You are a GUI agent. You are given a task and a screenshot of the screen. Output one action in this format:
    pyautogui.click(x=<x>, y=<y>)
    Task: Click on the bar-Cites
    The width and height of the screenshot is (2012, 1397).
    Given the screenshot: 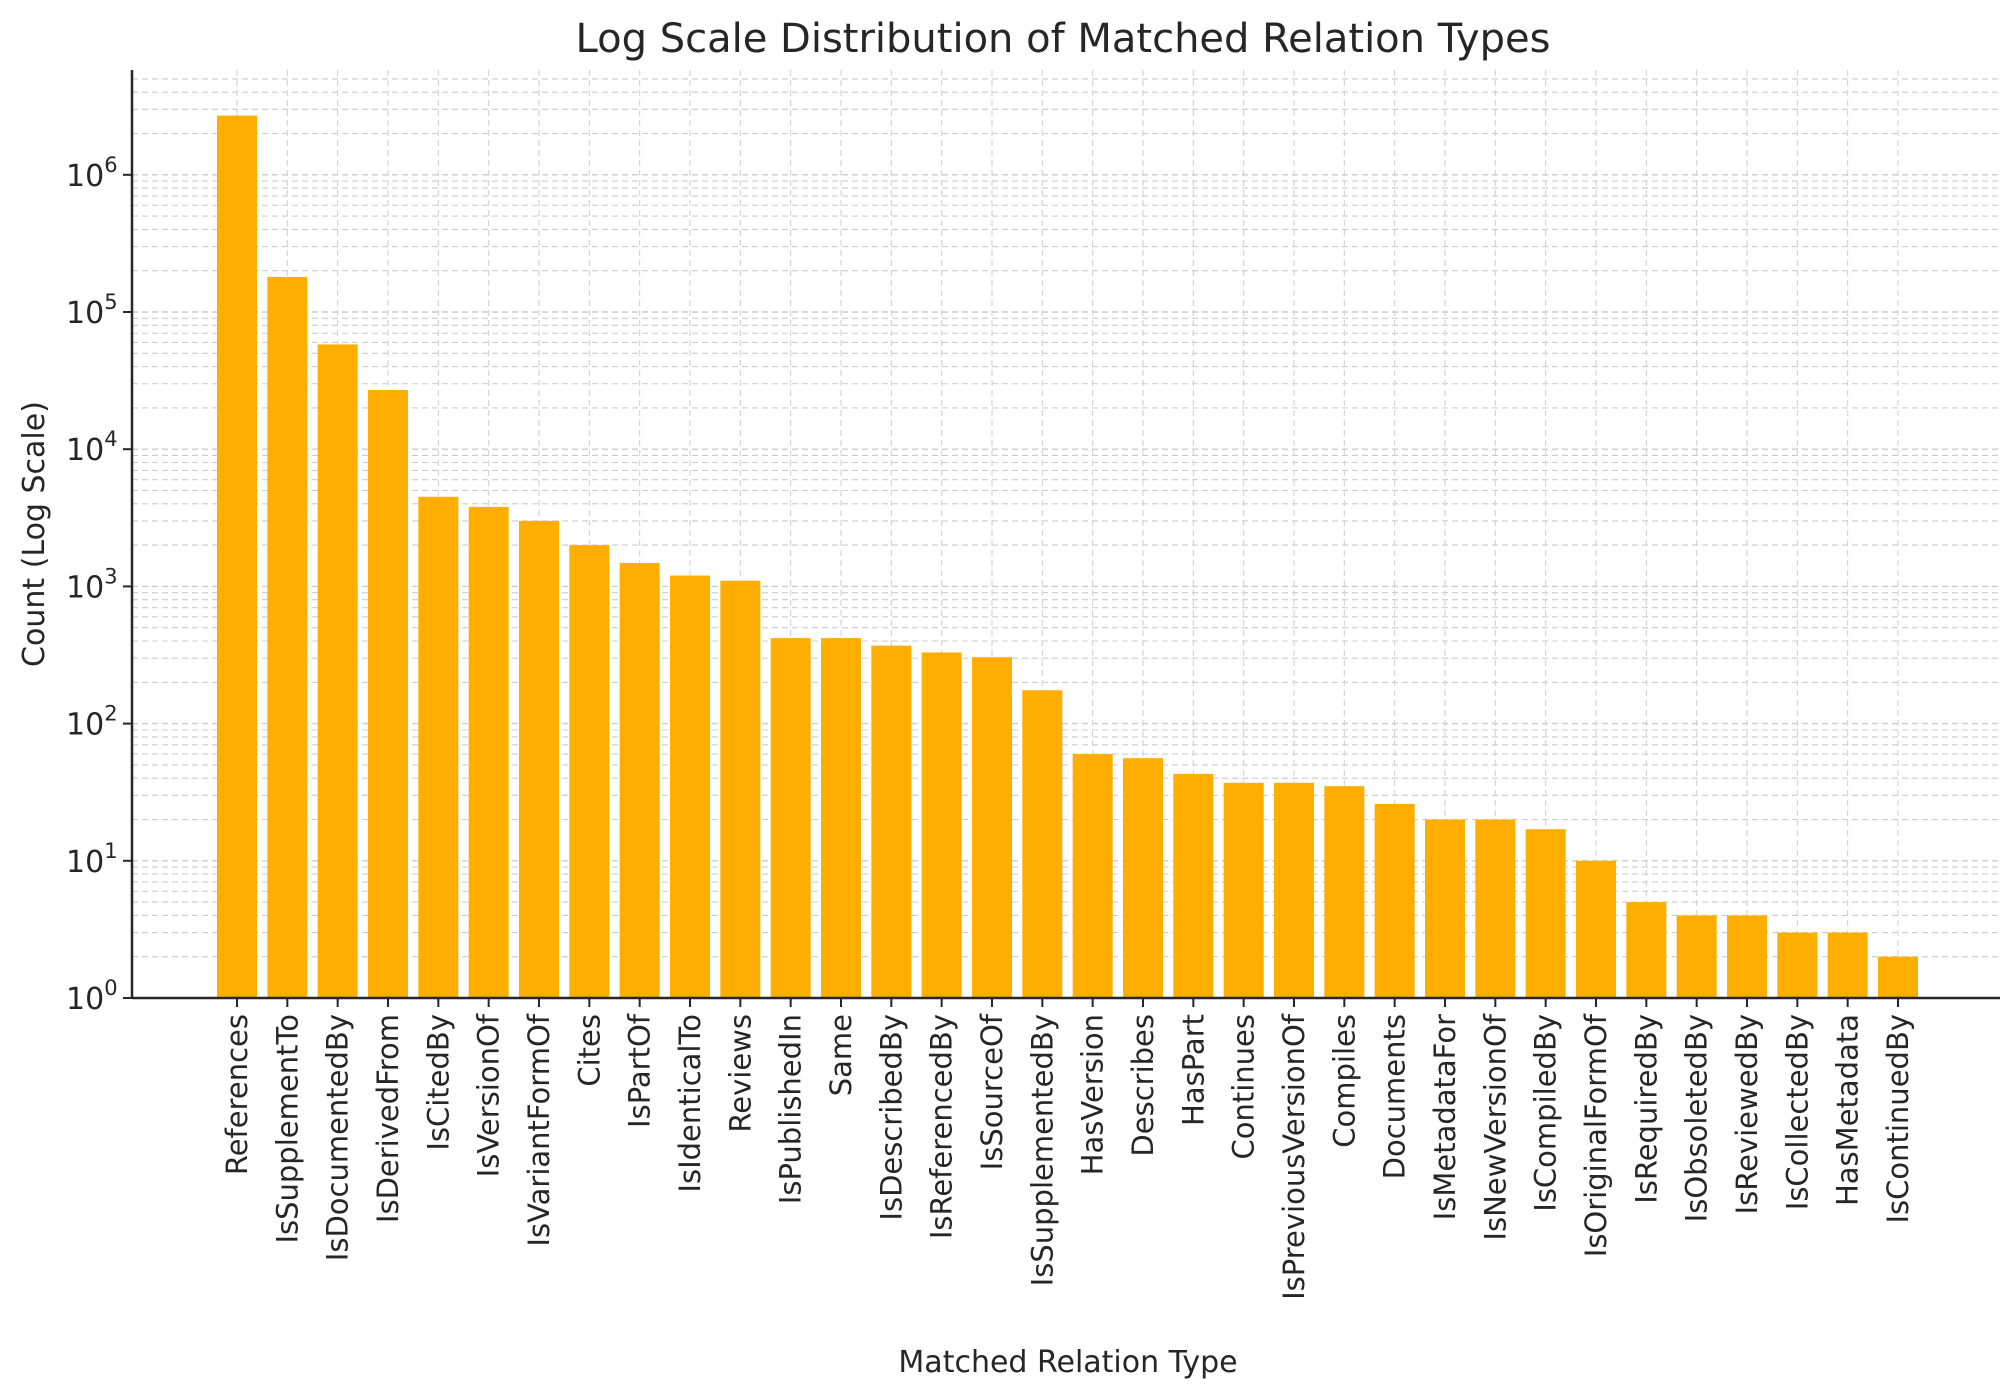 What is the action you would take?
    pyautogui.click(x=589, y=771)
    